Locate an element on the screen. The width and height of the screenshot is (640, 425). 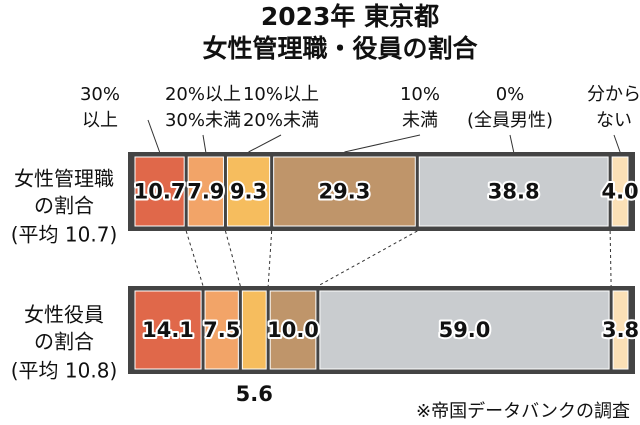
legend-label: (全員男性) is located at coordinates (510, 120).